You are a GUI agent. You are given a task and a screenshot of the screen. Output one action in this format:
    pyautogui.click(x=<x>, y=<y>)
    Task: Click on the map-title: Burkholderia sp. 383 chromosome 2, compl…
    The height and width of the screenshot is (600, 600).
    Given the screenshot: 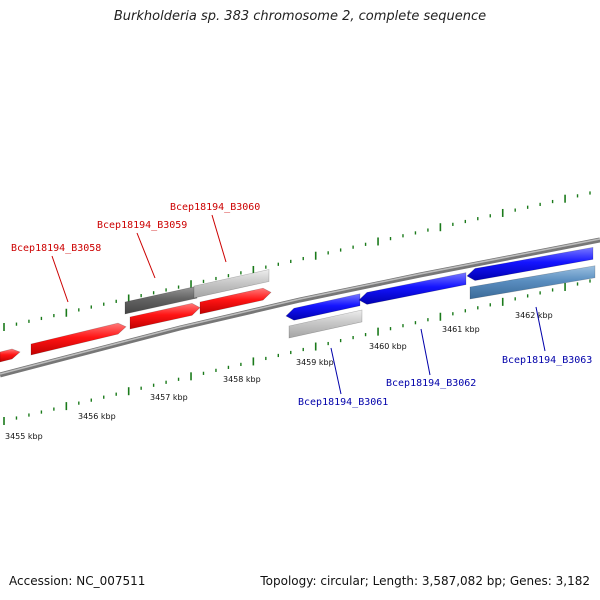 What is the action you would take?
    pyautogui.click(x=300, y=16)
    